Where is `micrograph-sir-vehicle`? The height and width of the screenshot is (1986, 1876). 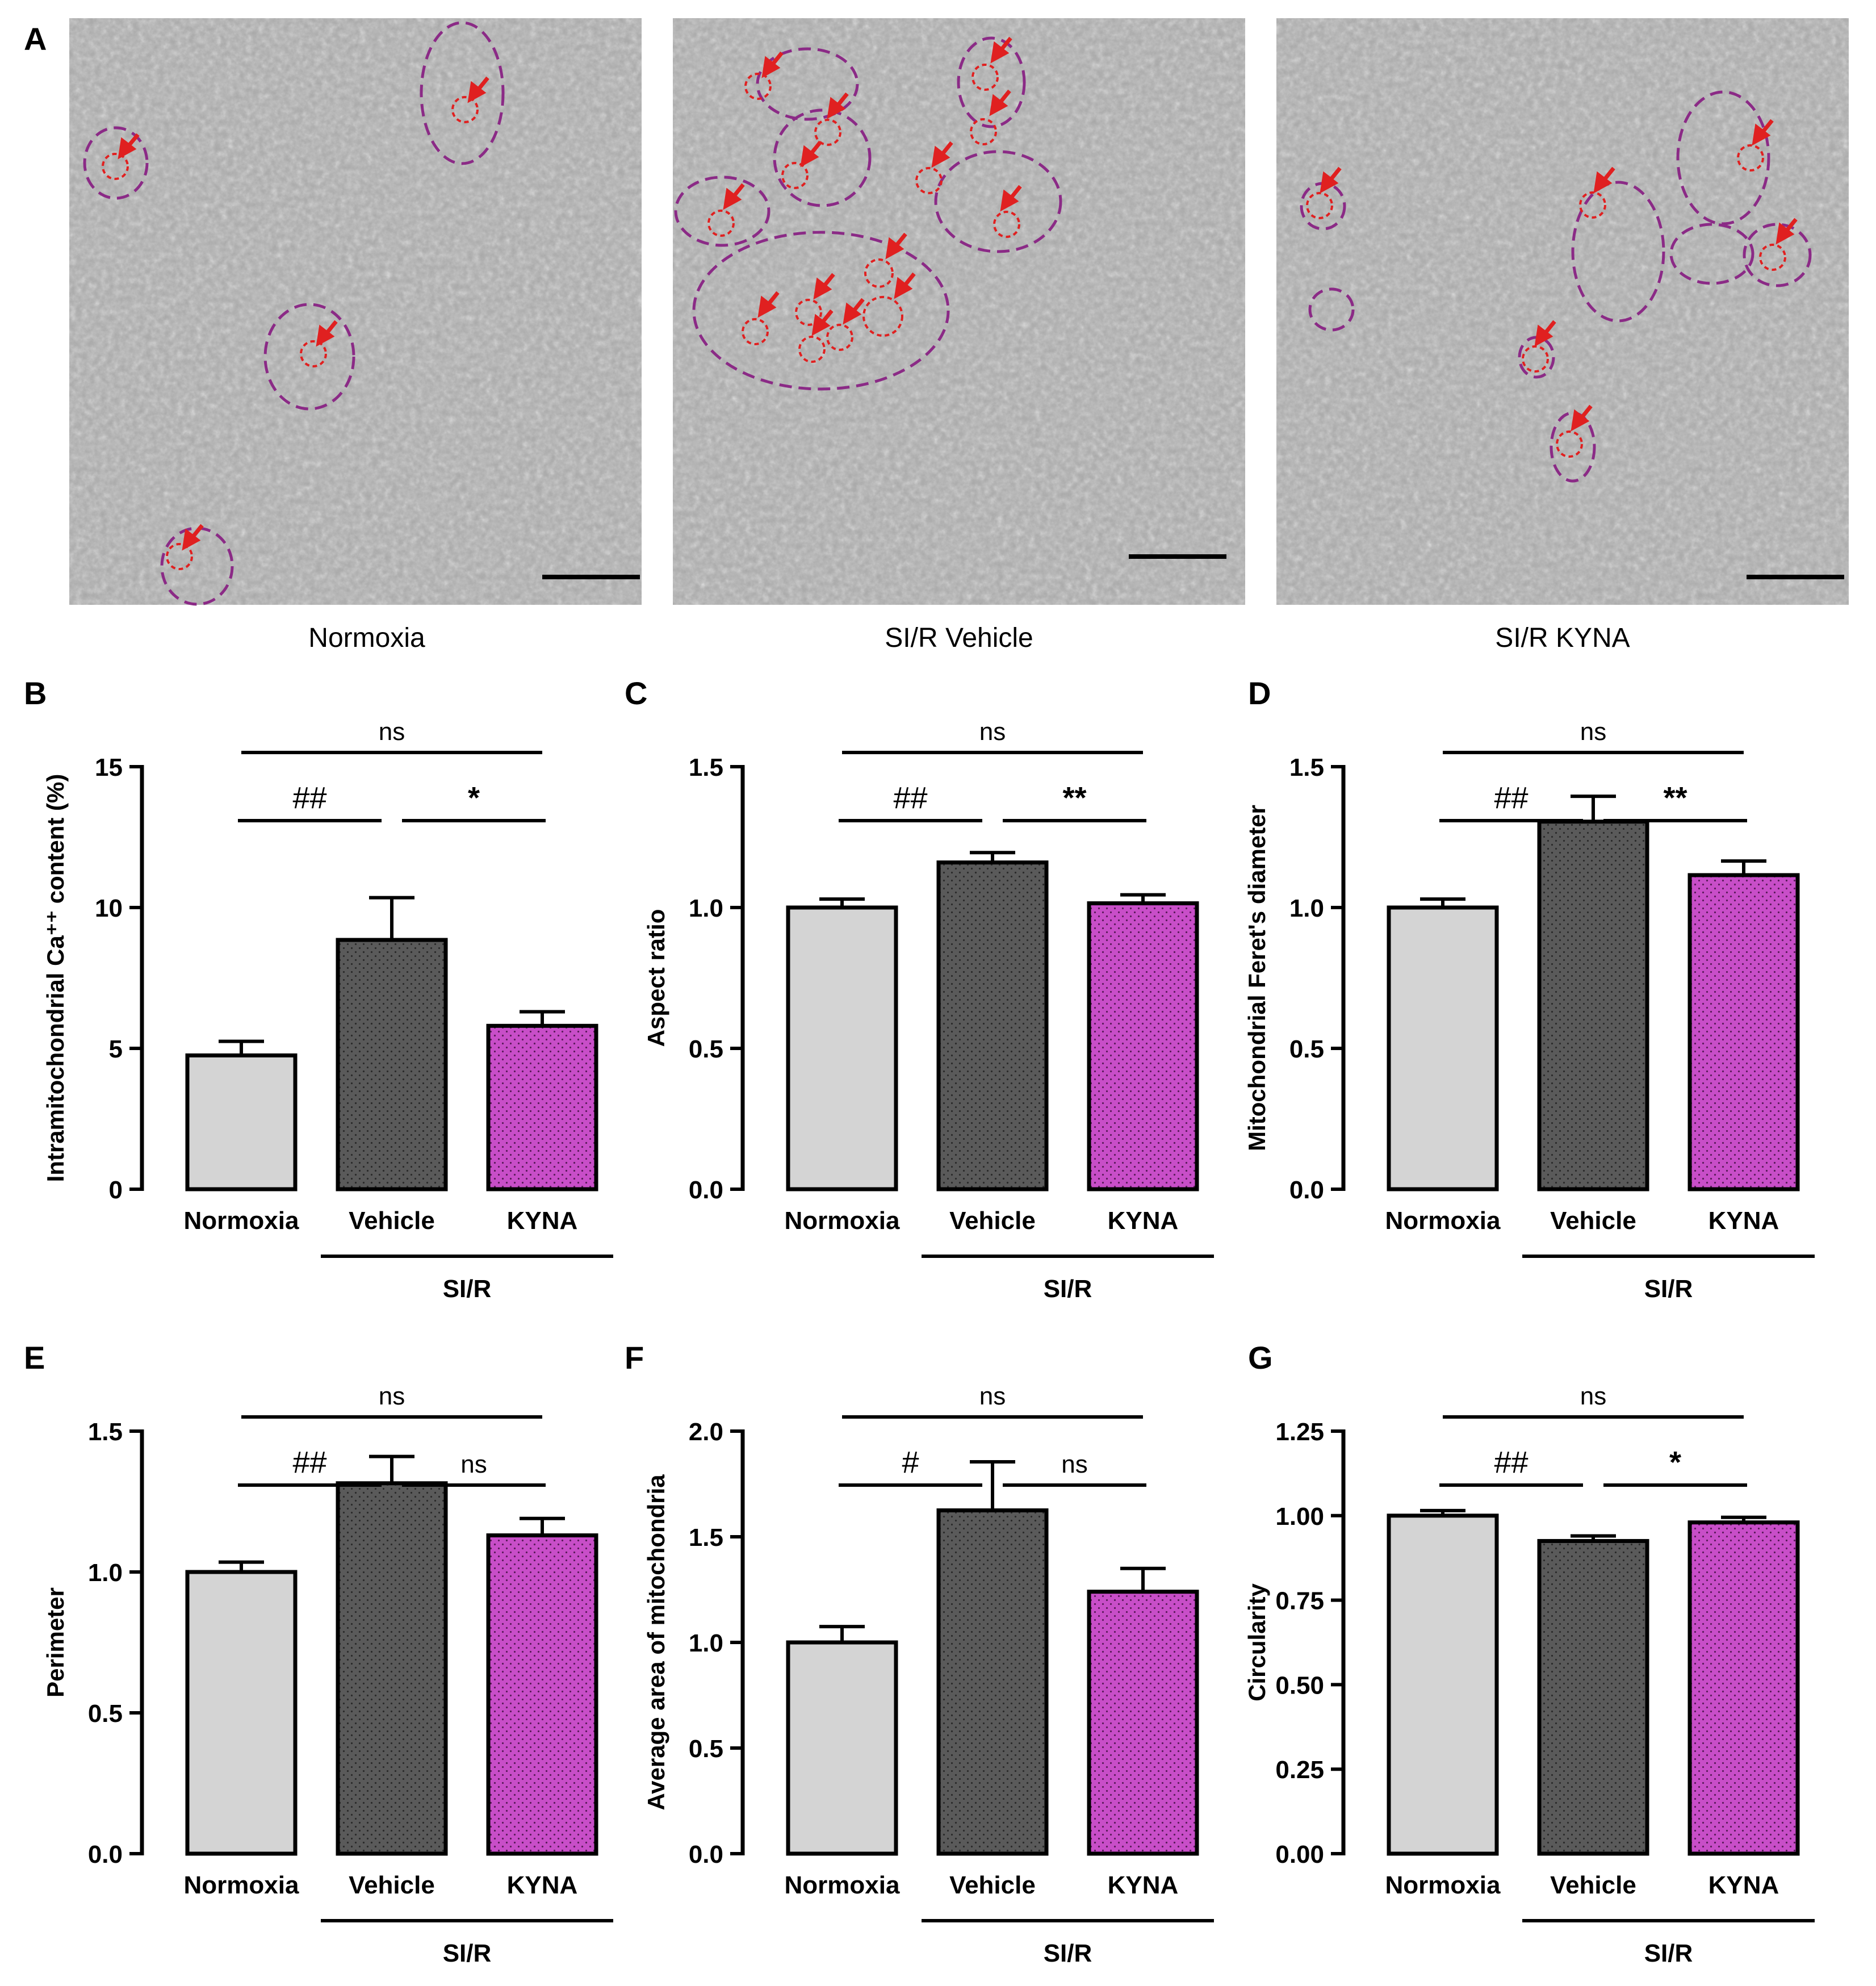
micrograph-sir-vehicle is located at coordinates (959, 311).